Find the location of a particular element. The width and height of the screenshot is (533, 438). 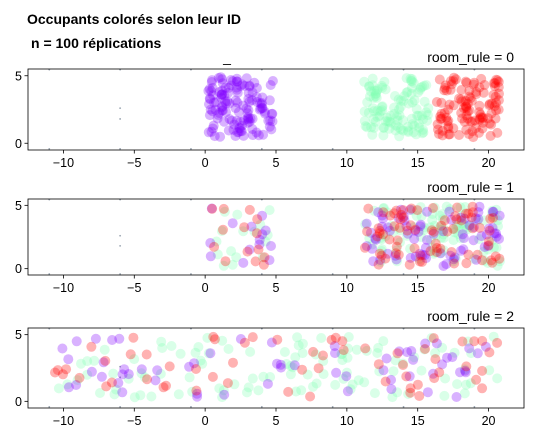

x-tick-label: 5 is located at coordinates (276, 421).